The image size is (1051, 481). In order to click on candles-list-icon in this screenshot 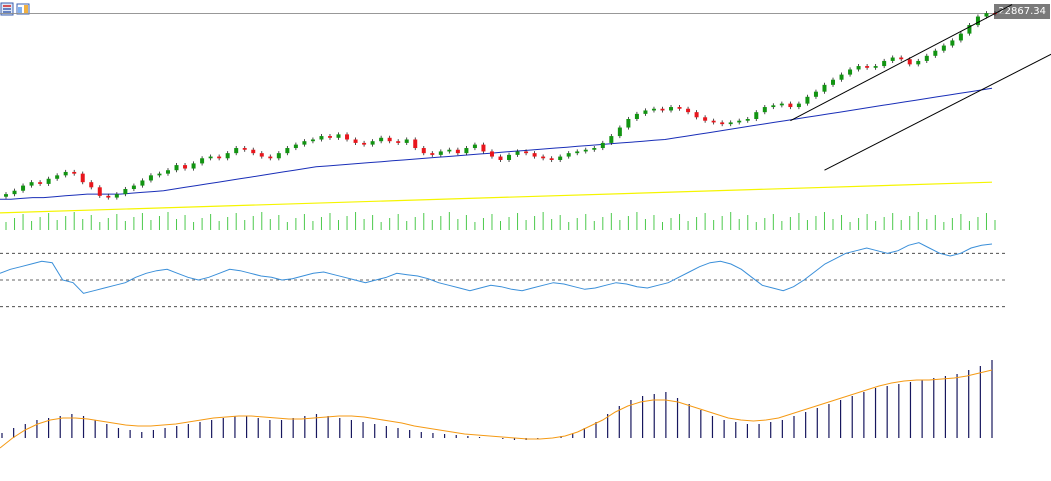, I will do `click(7, 9)`.